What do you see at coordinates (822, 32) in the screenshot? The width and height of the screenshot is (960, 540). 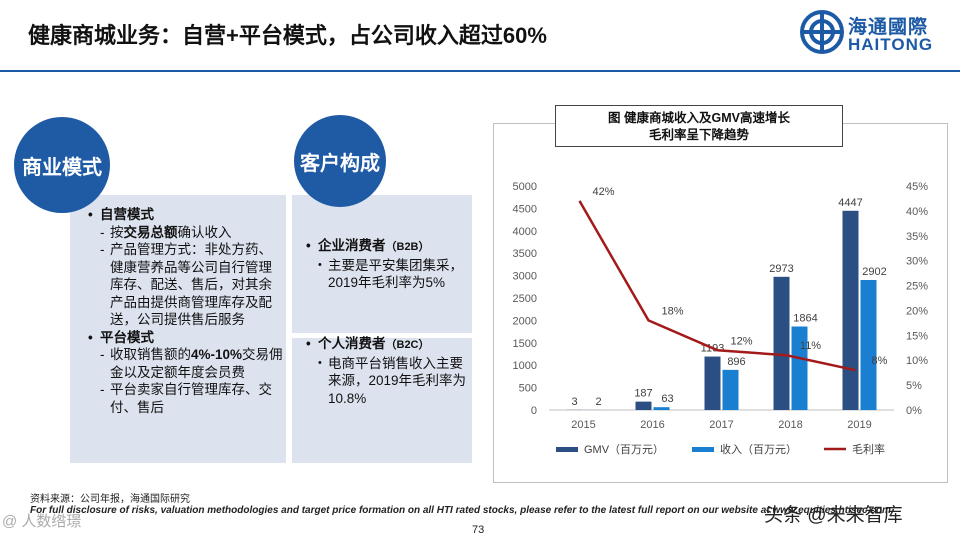 I see `haitong-emblem-icon` at bounding box center [822, 32].